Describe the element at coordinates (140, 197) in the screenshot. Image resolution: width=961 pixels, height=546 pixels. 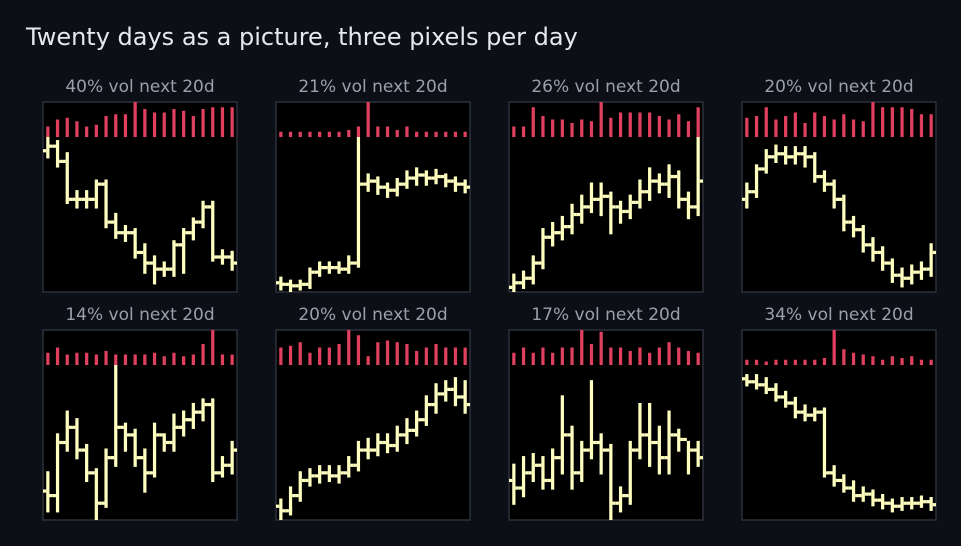
I see `panel` at that location.